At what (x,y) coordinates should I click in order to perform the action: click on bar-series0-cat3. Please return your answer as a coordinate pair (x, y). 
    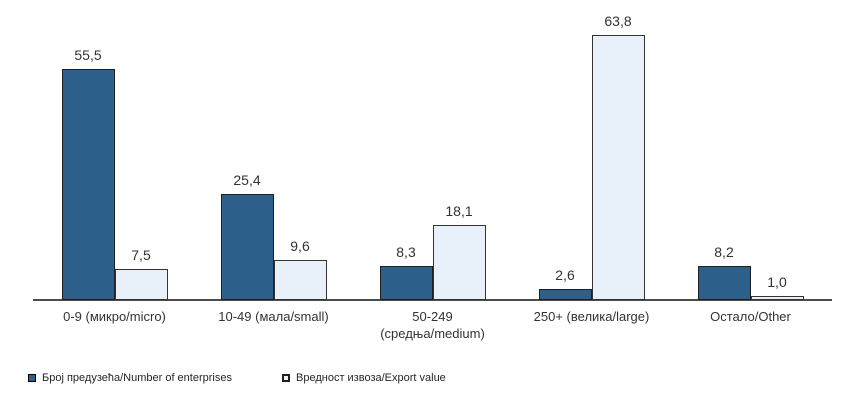
    Looking at the image, I should click on (565, 294).